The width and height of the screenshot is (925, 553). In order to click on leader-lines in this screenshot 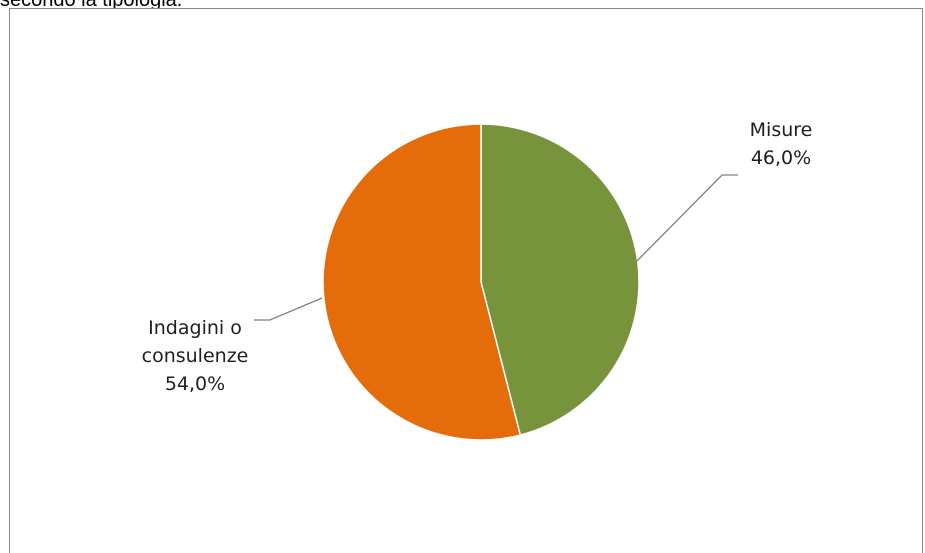, I will do `click(496, 247)`.